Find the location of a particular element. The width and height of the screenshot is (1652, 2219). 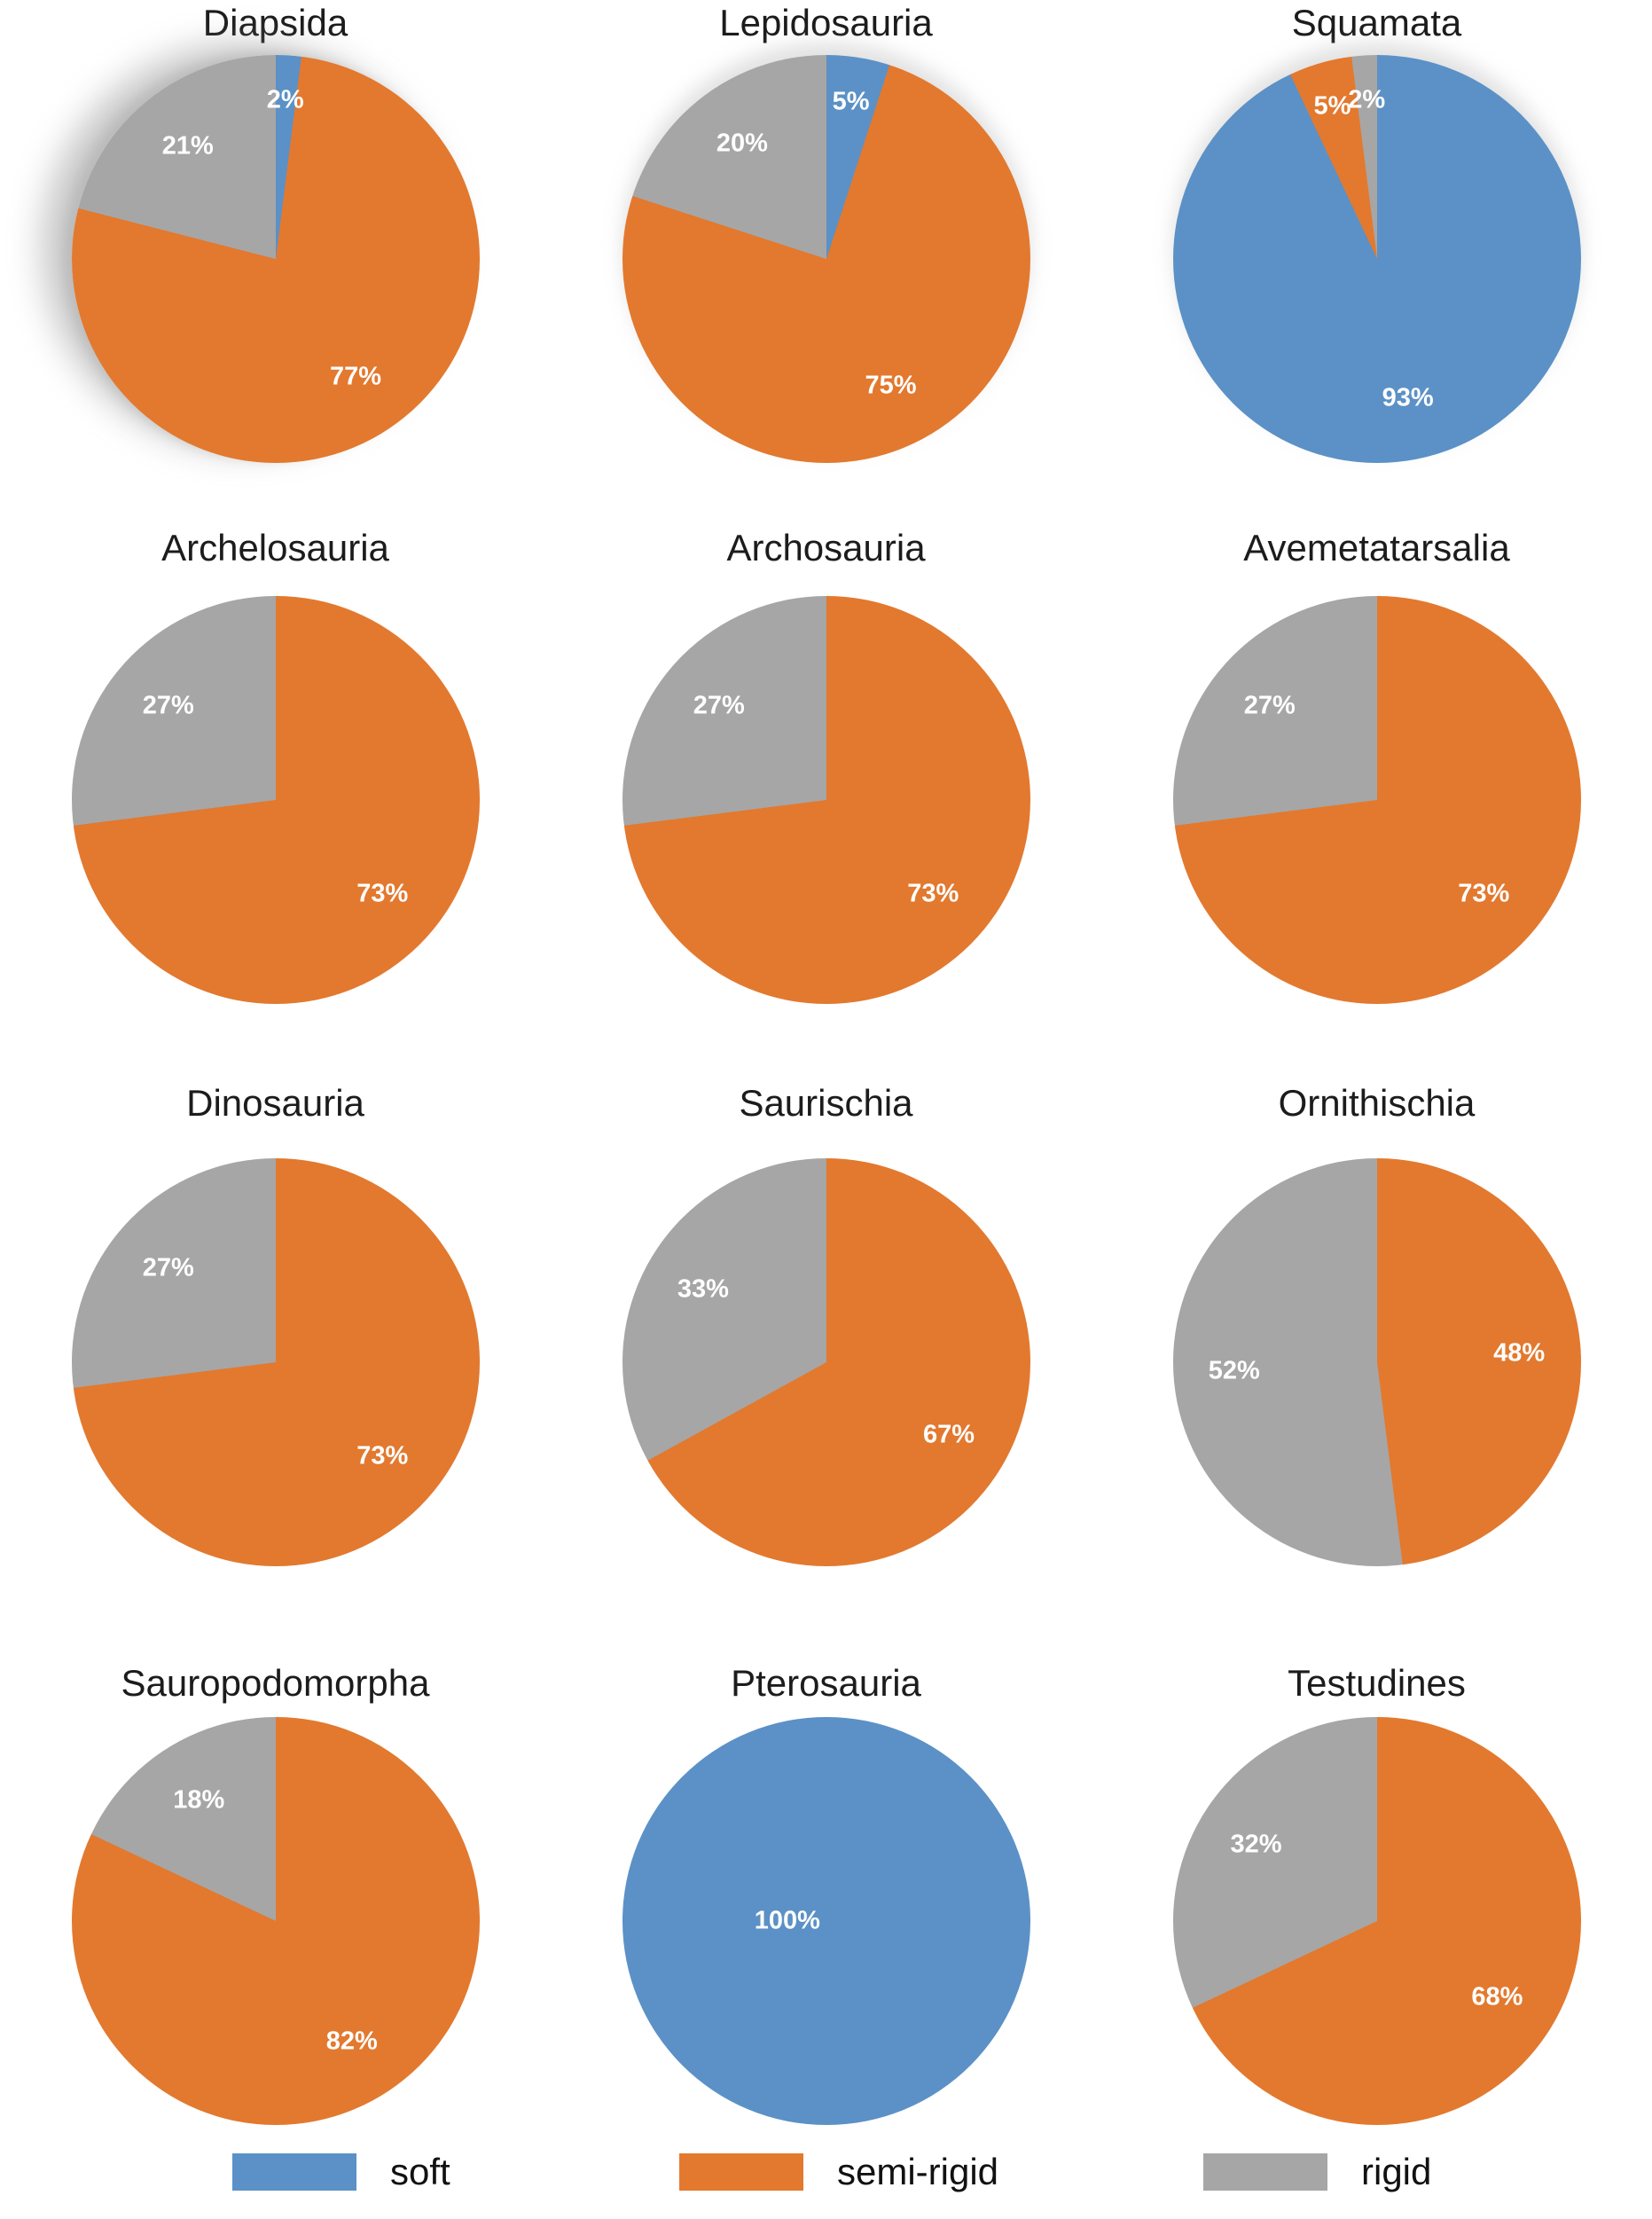

chart-cell-diapsida: Diapsida 2% 77% 21% is located at coordinates (275, 248).